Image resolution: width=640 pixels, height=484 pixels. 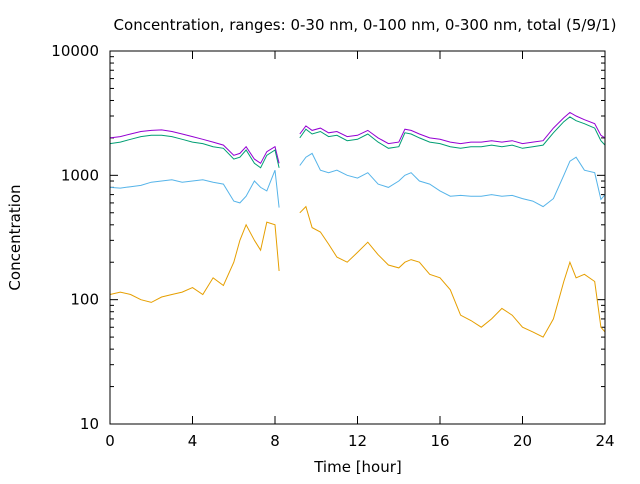 I want to click on y-tick-label: 1000, so click(x=80, y=175).